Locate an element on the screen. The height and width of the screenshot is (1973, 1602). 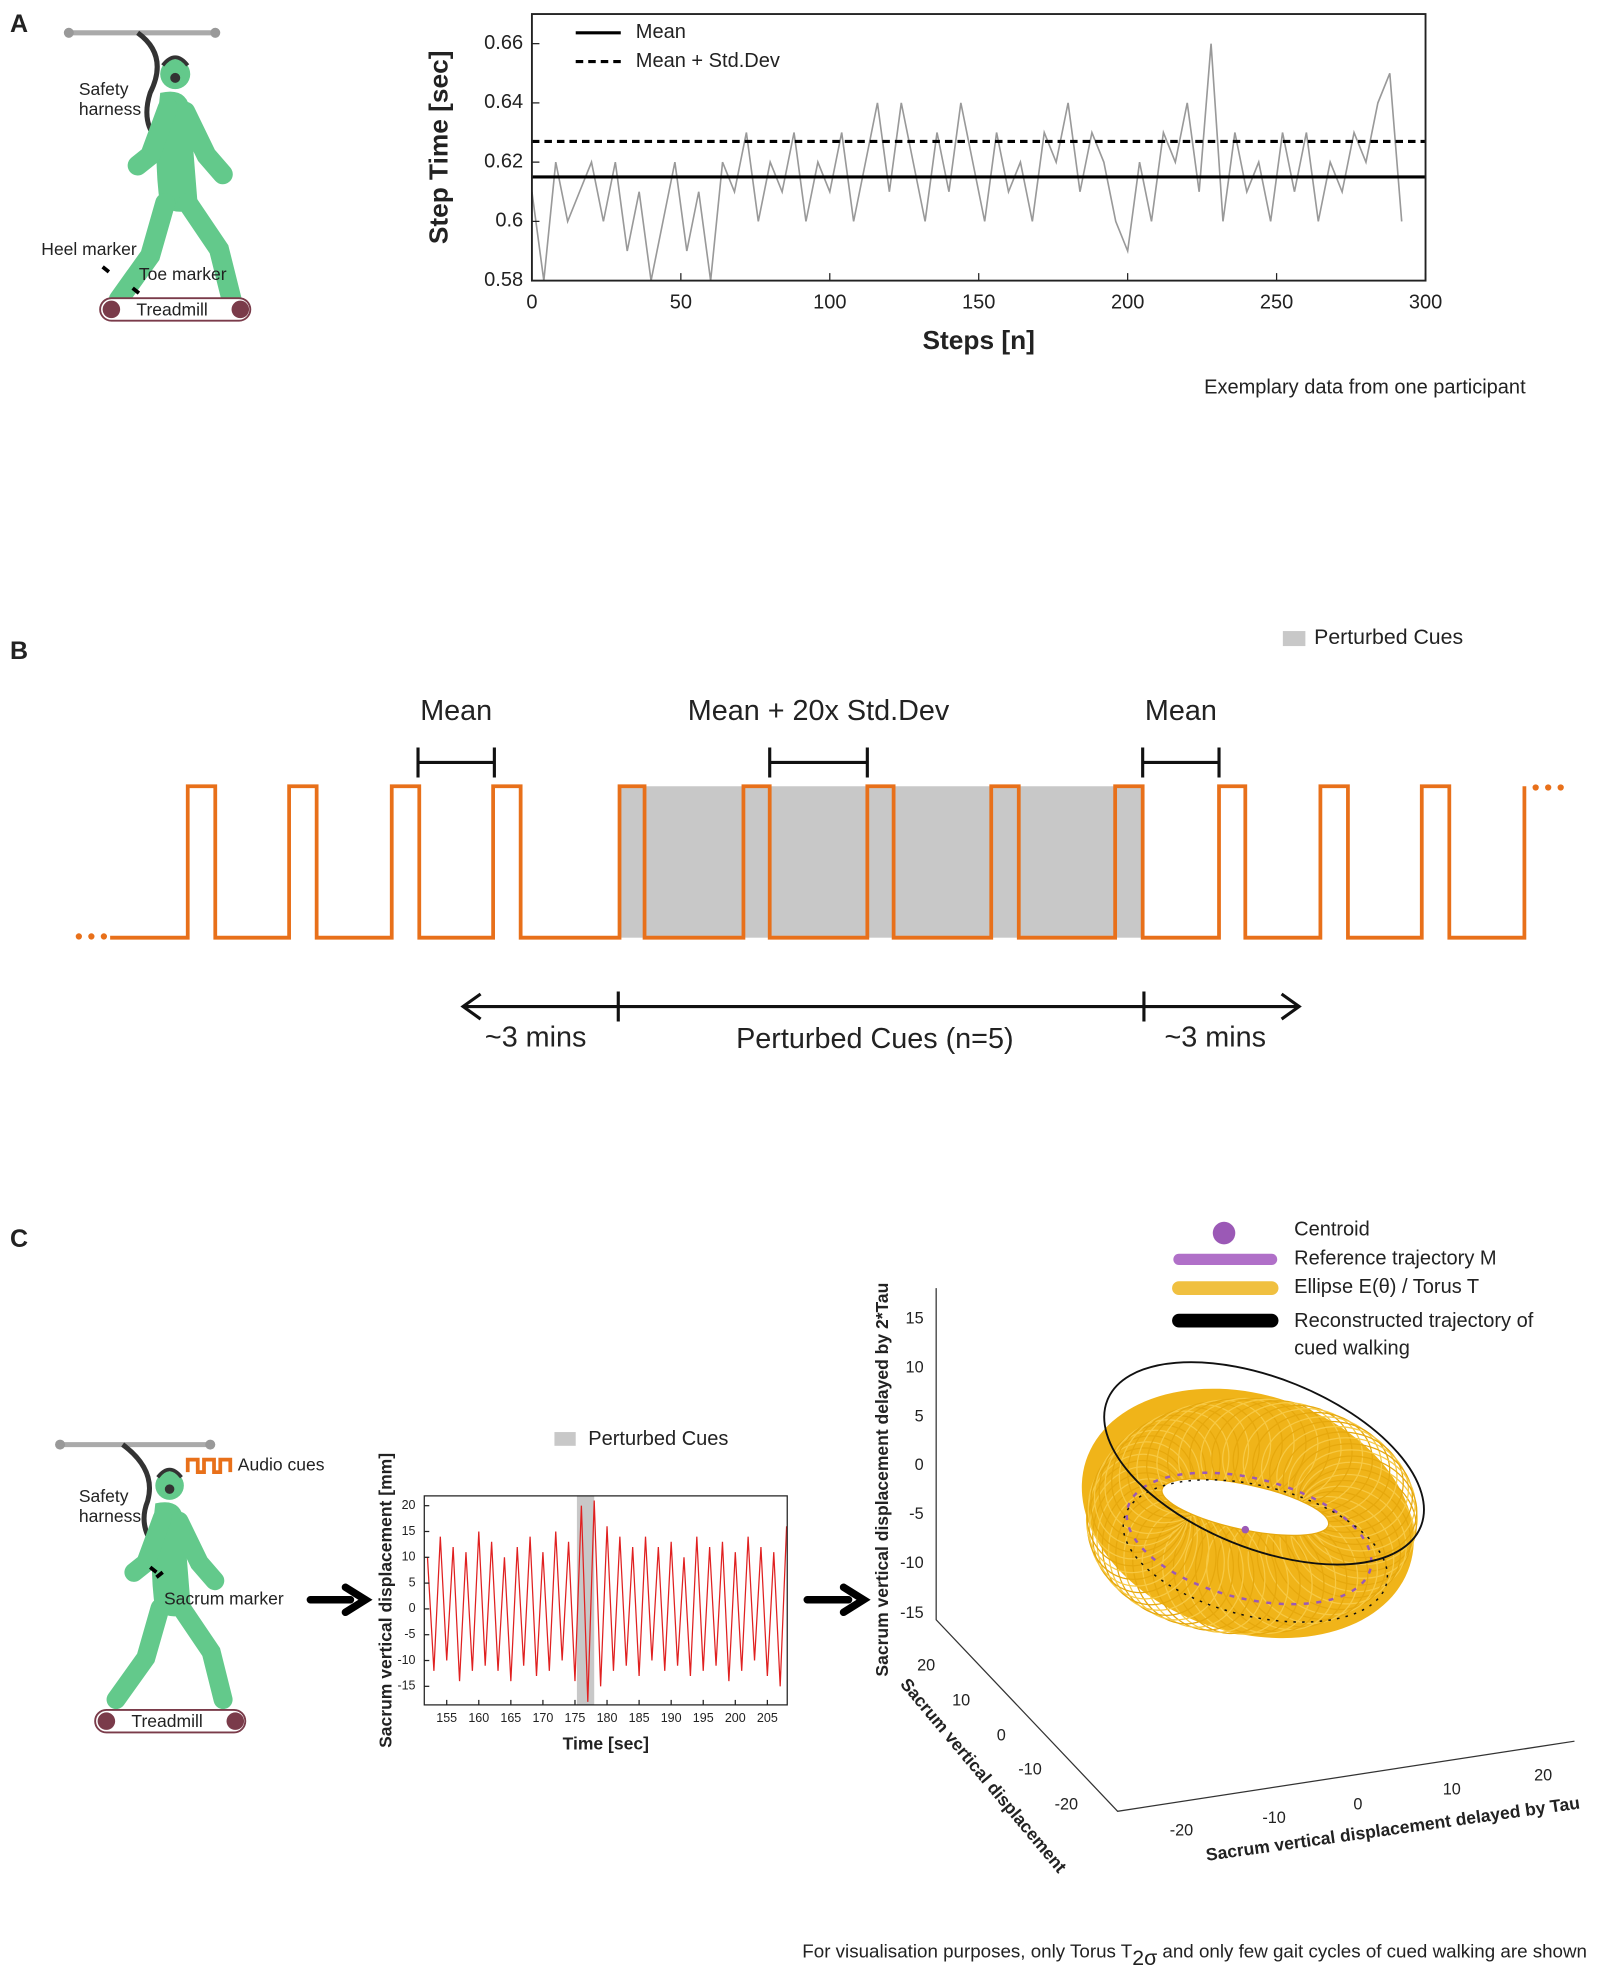
headphone is located at coordinates (175, 61).